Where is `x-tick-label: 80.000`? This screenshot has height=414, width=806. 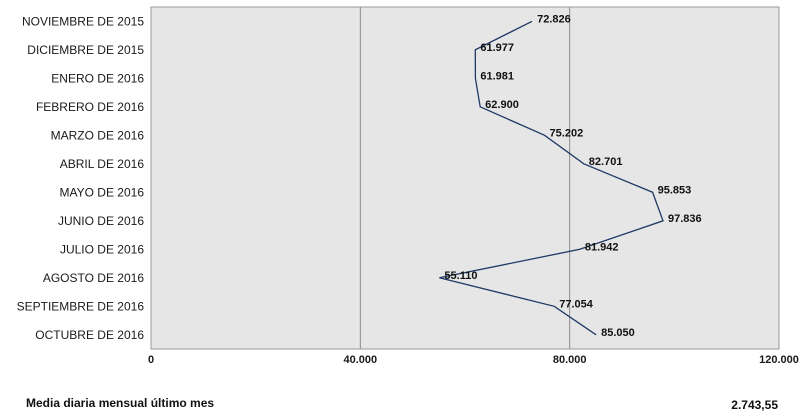
x-tick-label: 80.000 is located at coordinates (570, 360).